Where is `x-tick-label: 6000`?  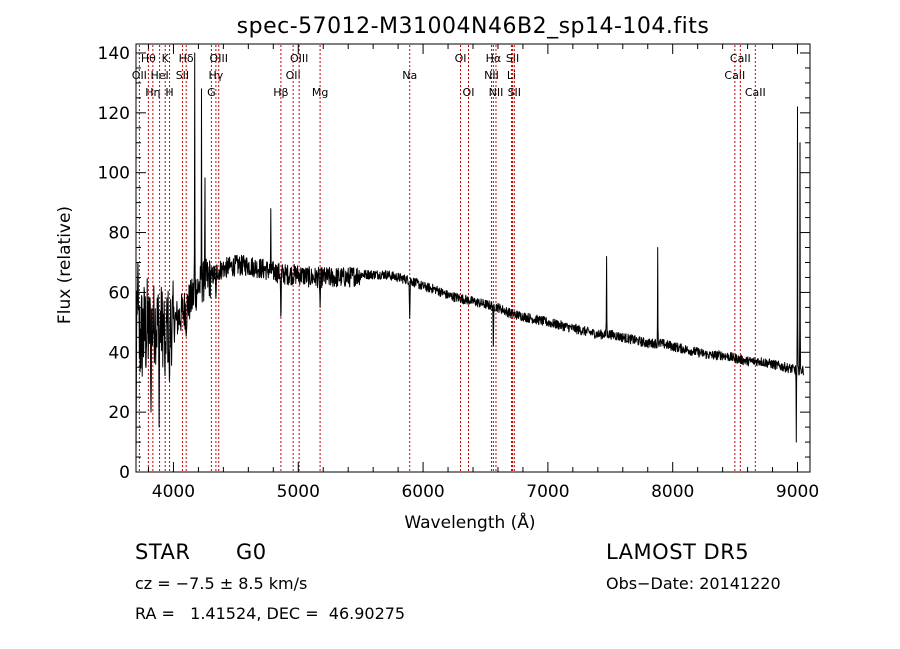
x-tick-label: 6000 is located at coordinates (422, 492).